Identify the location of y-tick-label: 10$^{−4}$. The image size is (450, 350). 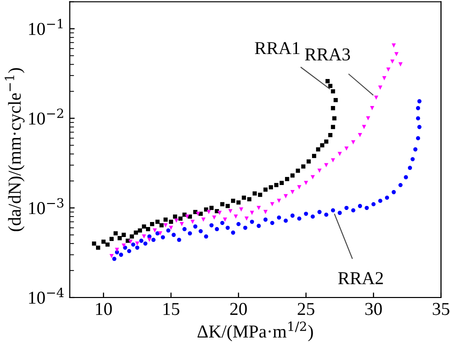
(46, 296).